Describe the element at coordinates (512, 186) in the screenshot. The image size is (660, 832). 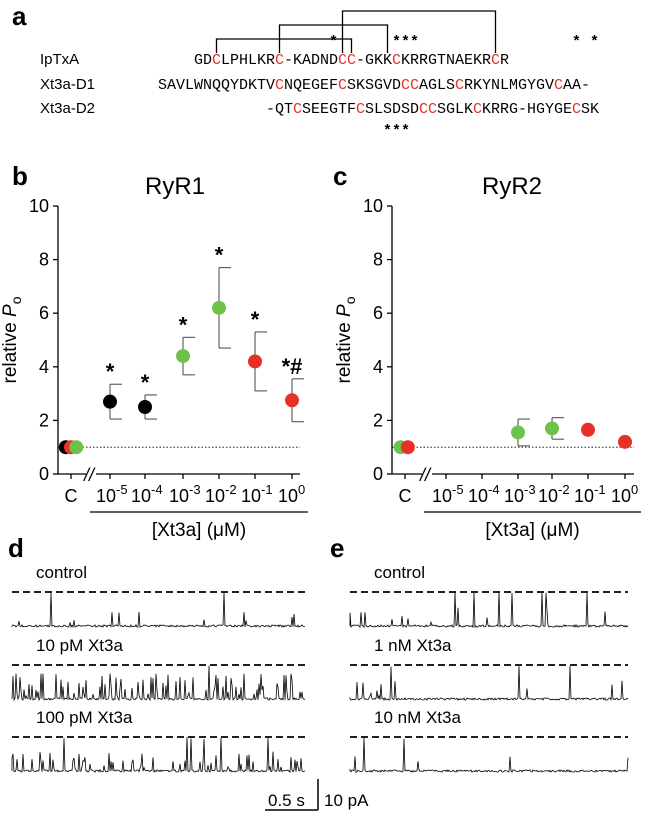
I see `chart-title: RyR2` at that location.